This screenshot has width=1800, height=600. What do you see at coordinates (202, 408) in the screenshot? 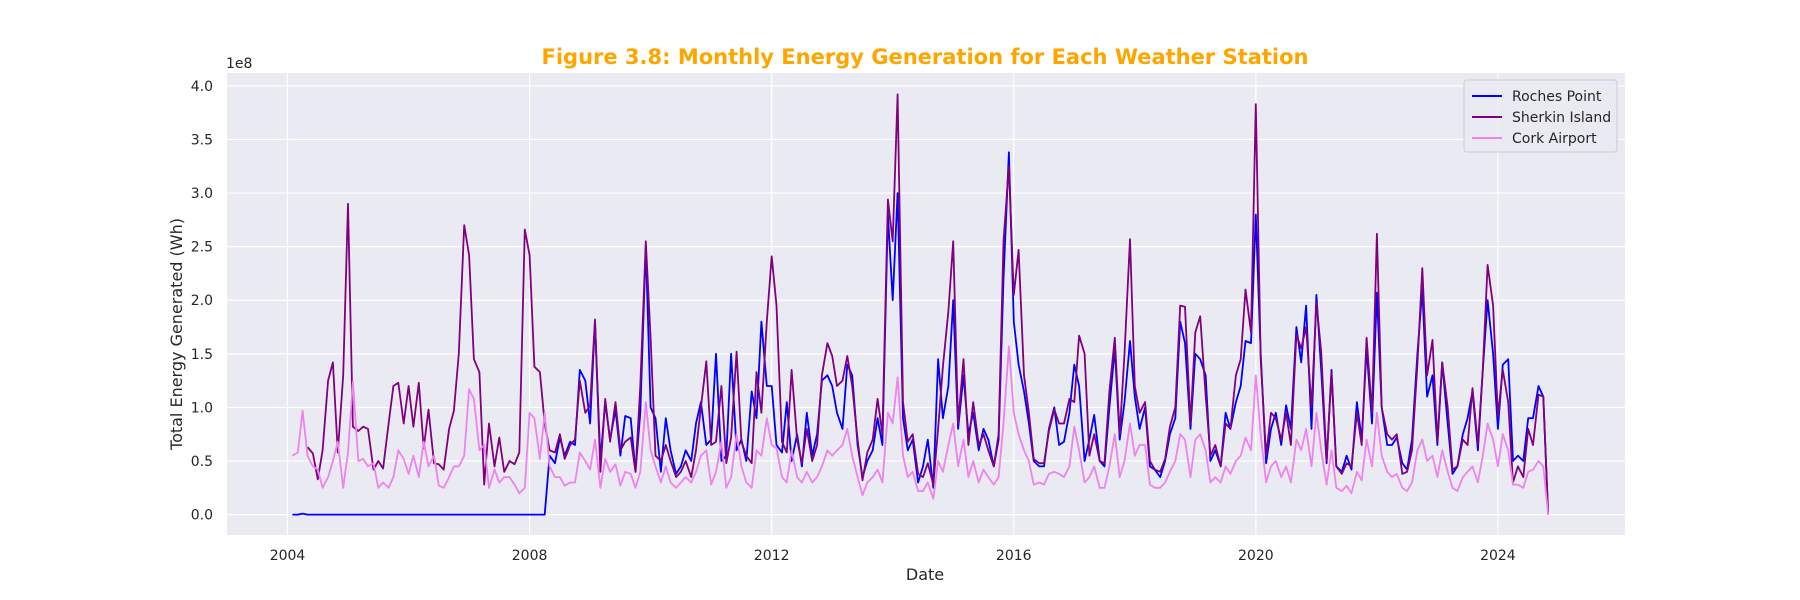
I see `y-tick-label: 1.0` at bounding box center [202, 408].